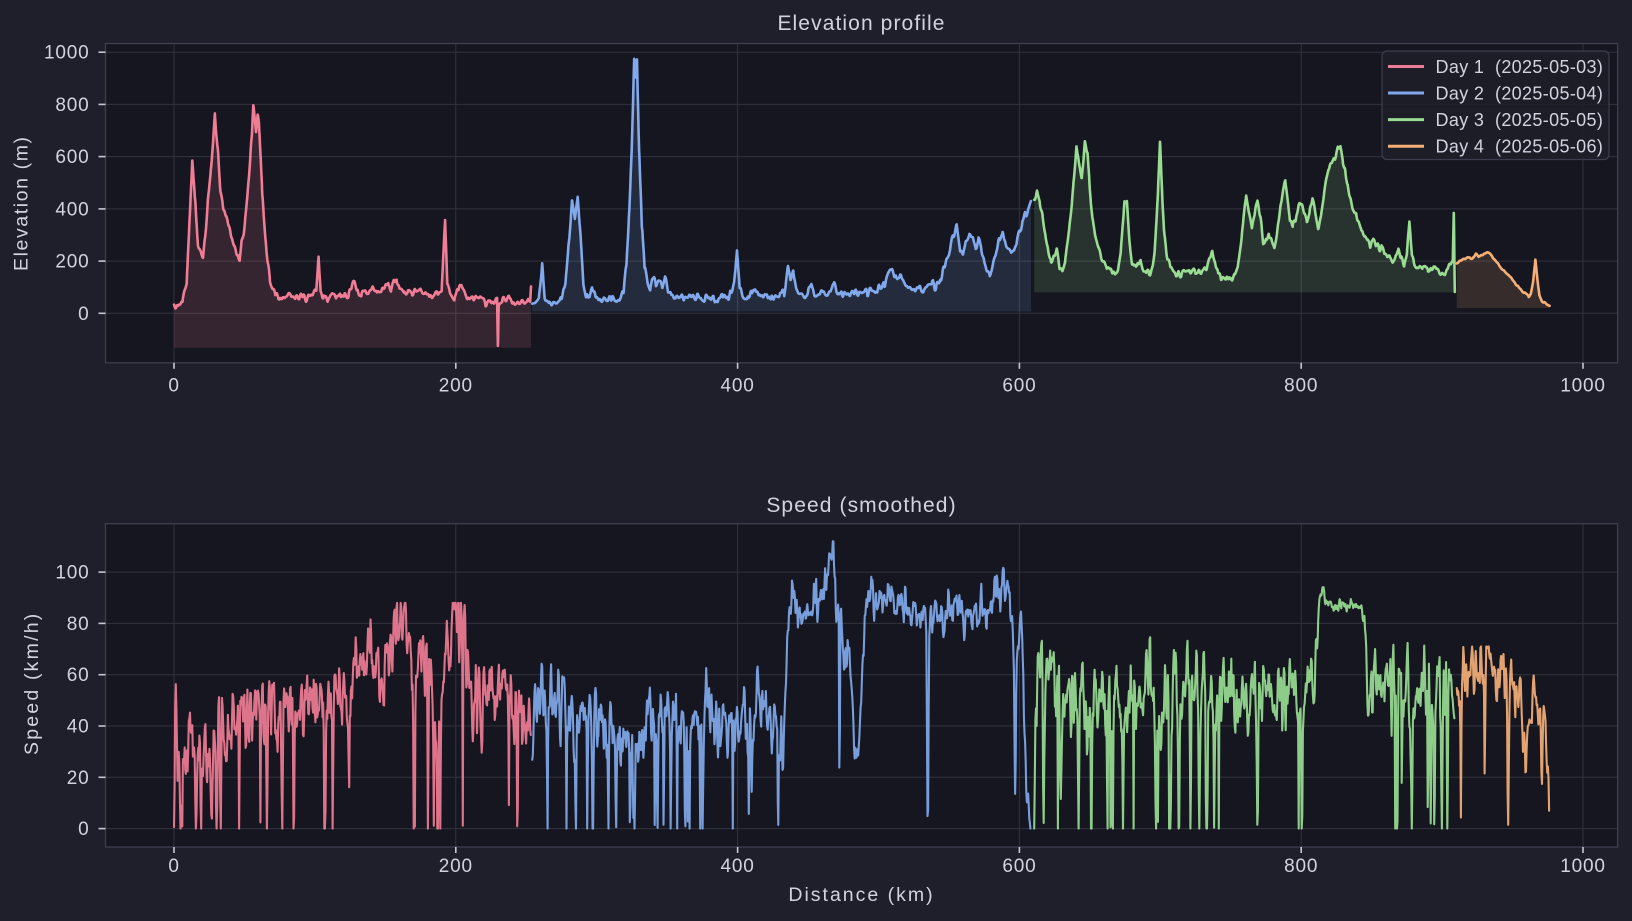  What do you see at coordinates (78, 675) in the screenshot?
I see `svg-text: 60` at bounding box center [78, 675].